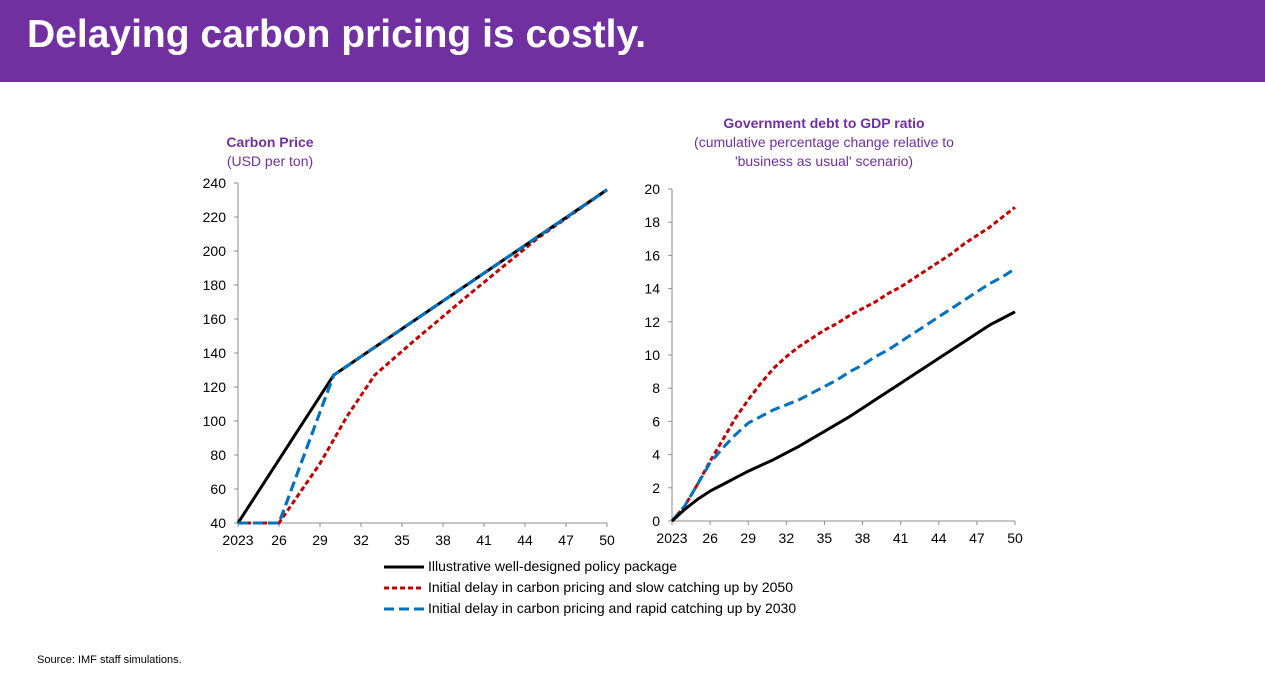 The height and width of the screenshot is (678, 1265). I want to click on y-tick-label: 160, so click(215, 319).